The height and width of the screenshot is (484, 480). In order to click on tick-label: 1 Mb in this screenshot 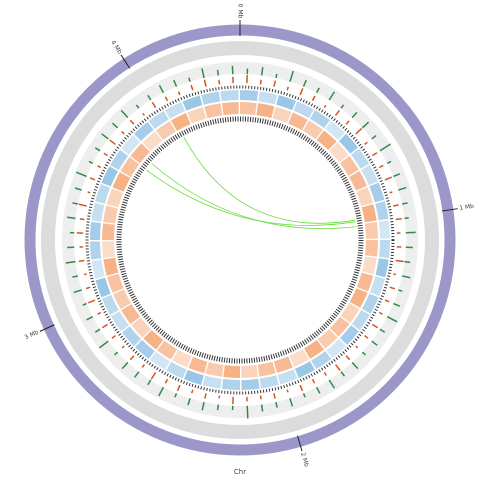, I will do `click(467, 207)`.